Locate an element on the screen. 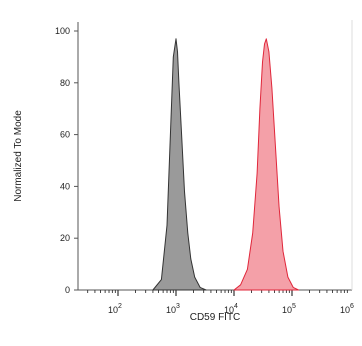 This screenshot has height=346, width=362. x-axis-title: CD59 FITC is located at coordinates (215, 317).